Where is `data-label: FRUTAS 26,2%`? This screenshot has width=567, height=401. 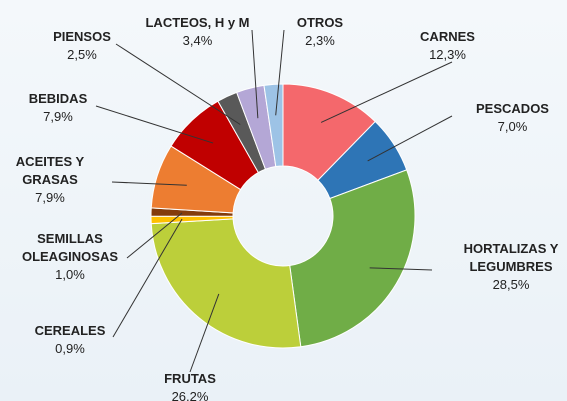 data-label: FRUTAS 26,2% is located at coordinates (190, 385).